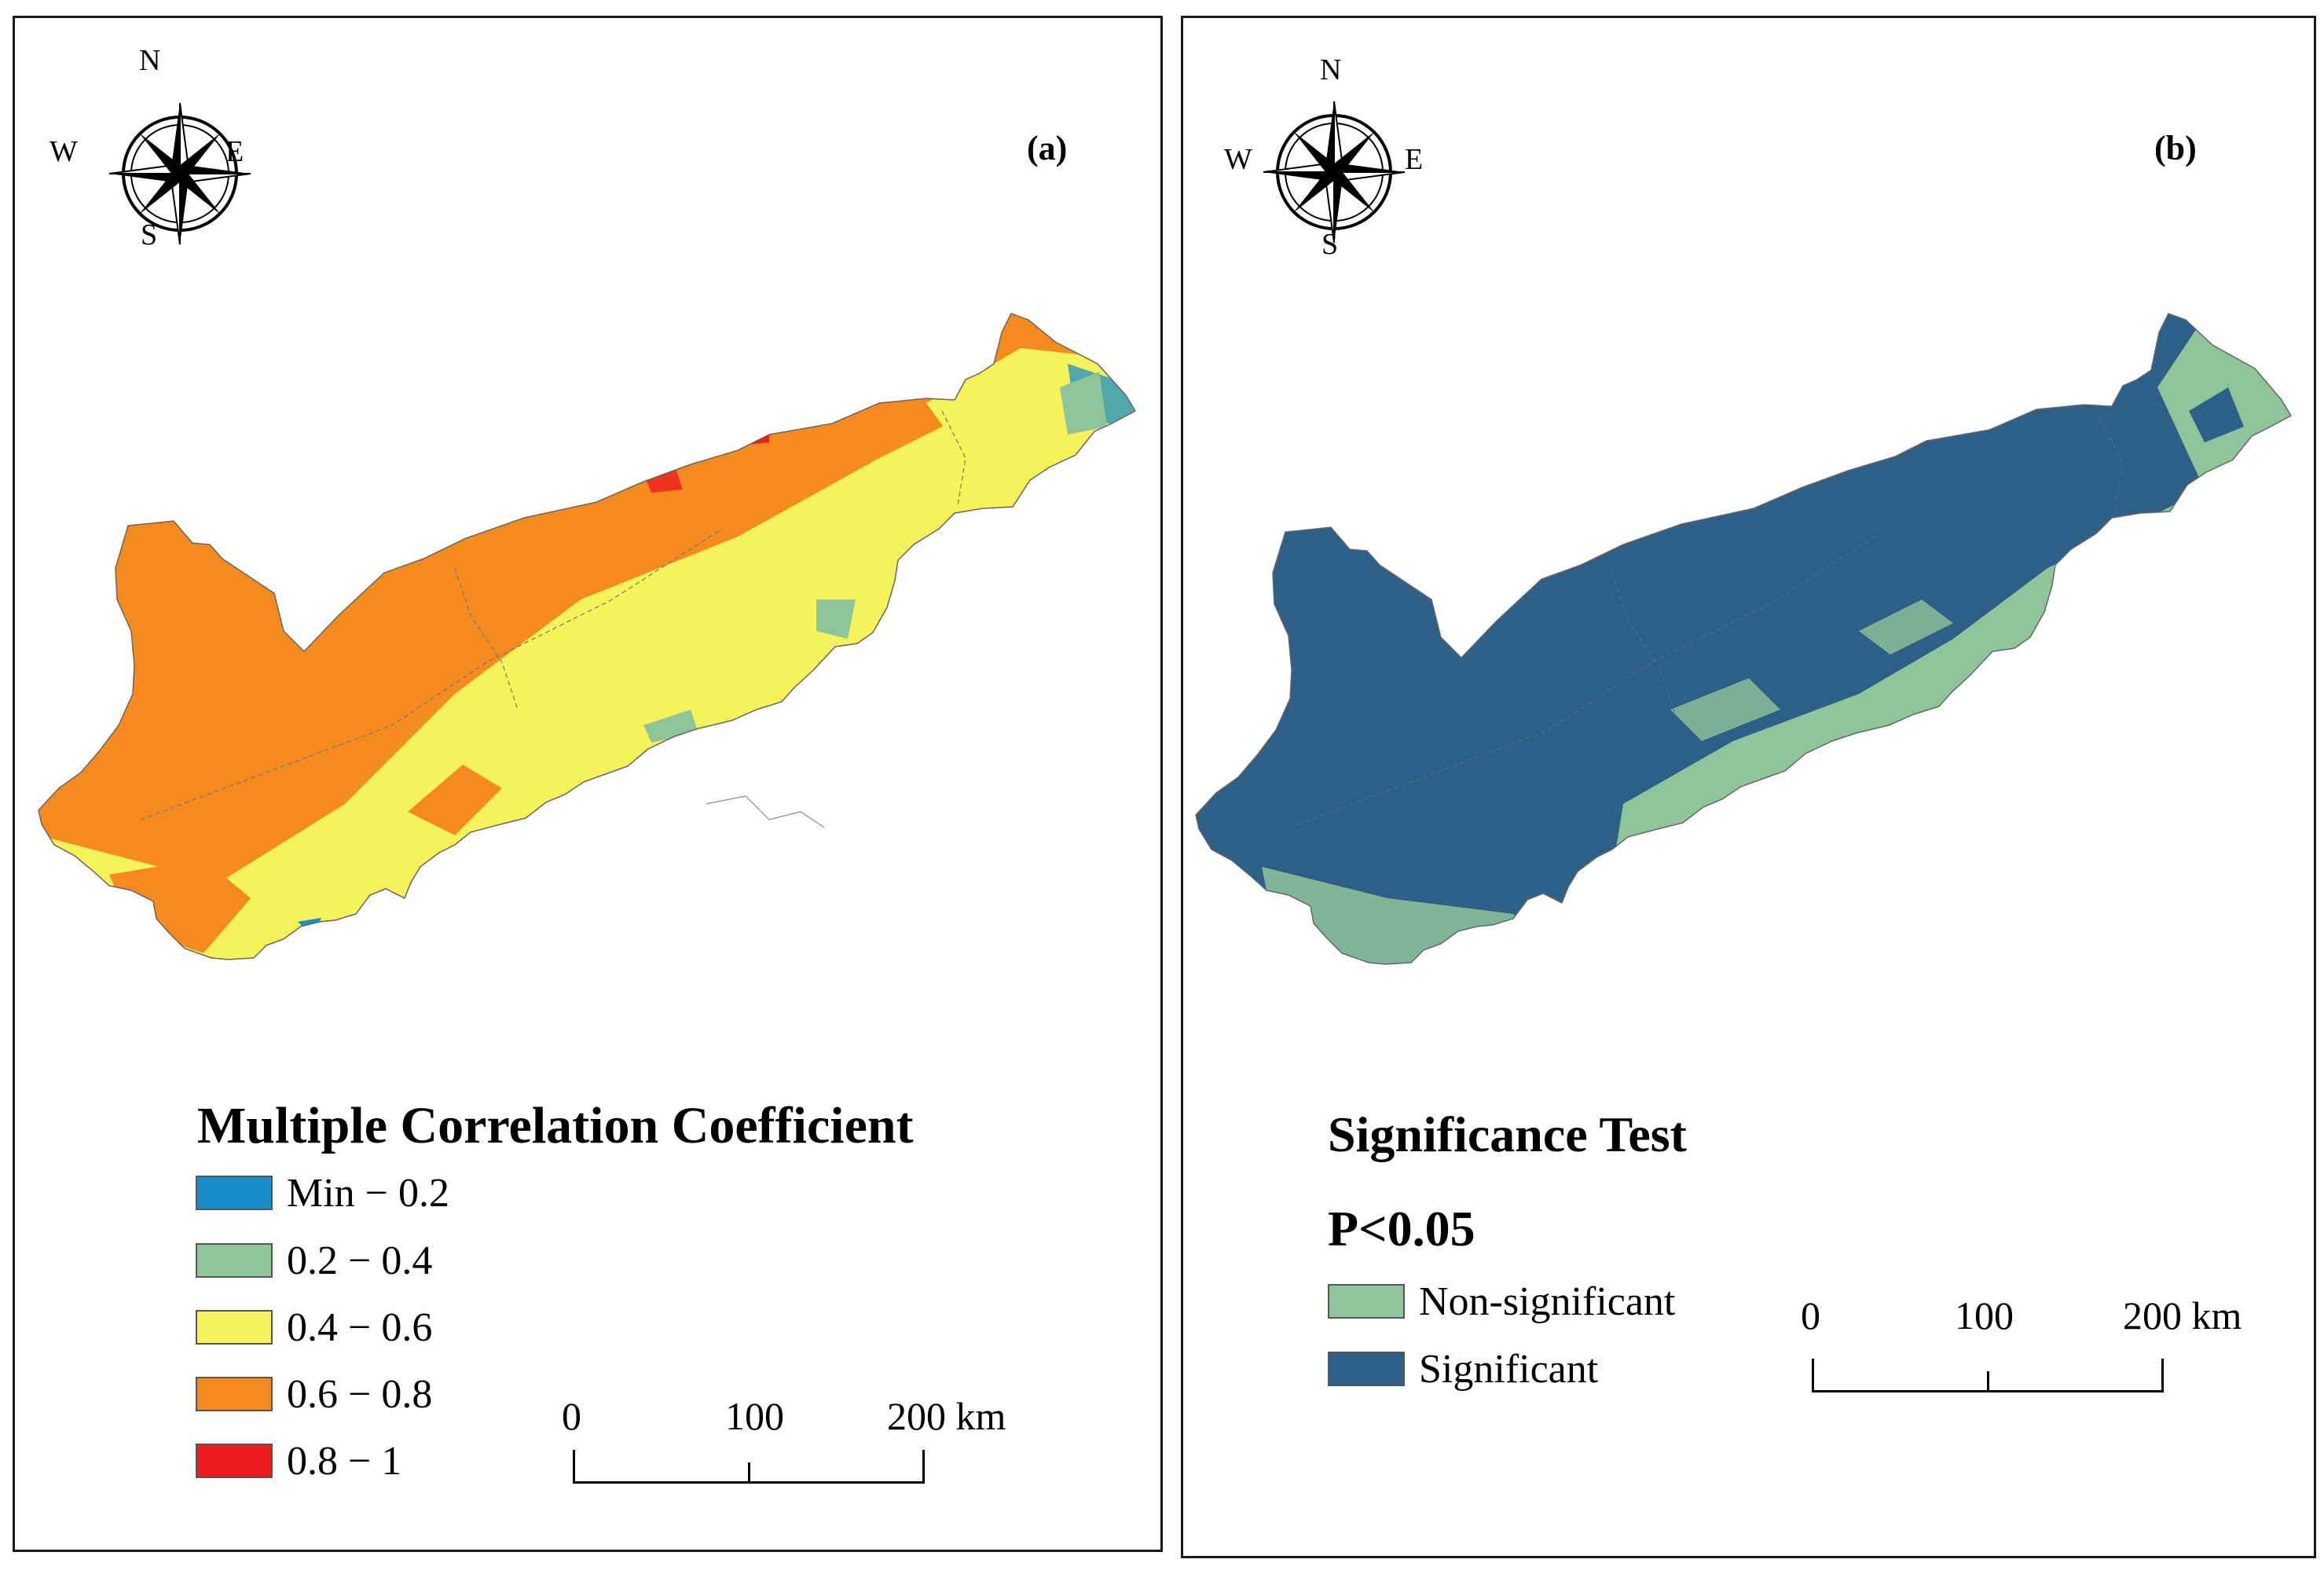 Image resolution: width=2324 pixels, height=1574 pixels. I want to click on legend-b-item: Non-significant, so click(1501, 1301).